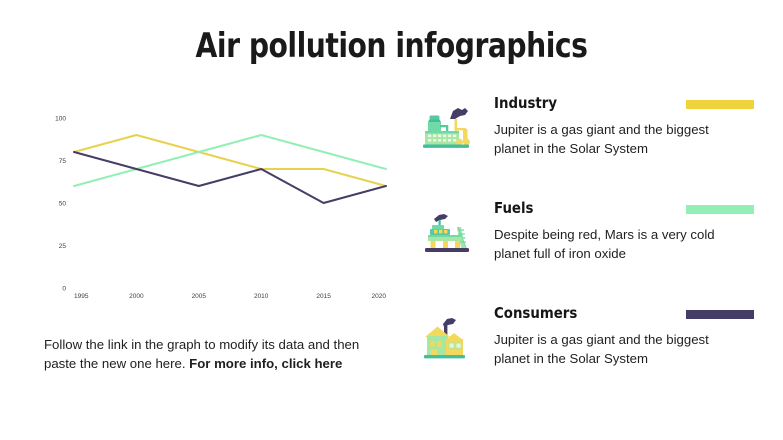  I want to click on legend-heading-industry: Industry, so click(624, 105).